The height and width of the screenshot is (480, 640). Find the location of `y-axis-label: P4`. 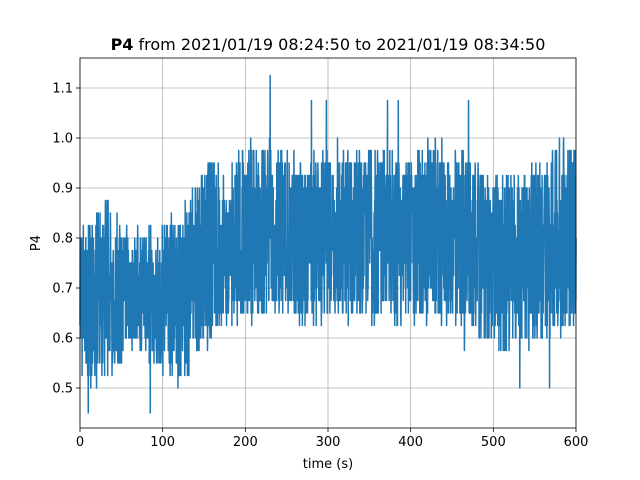

y-axis-label: P4 is located at coordinates (36, 243).